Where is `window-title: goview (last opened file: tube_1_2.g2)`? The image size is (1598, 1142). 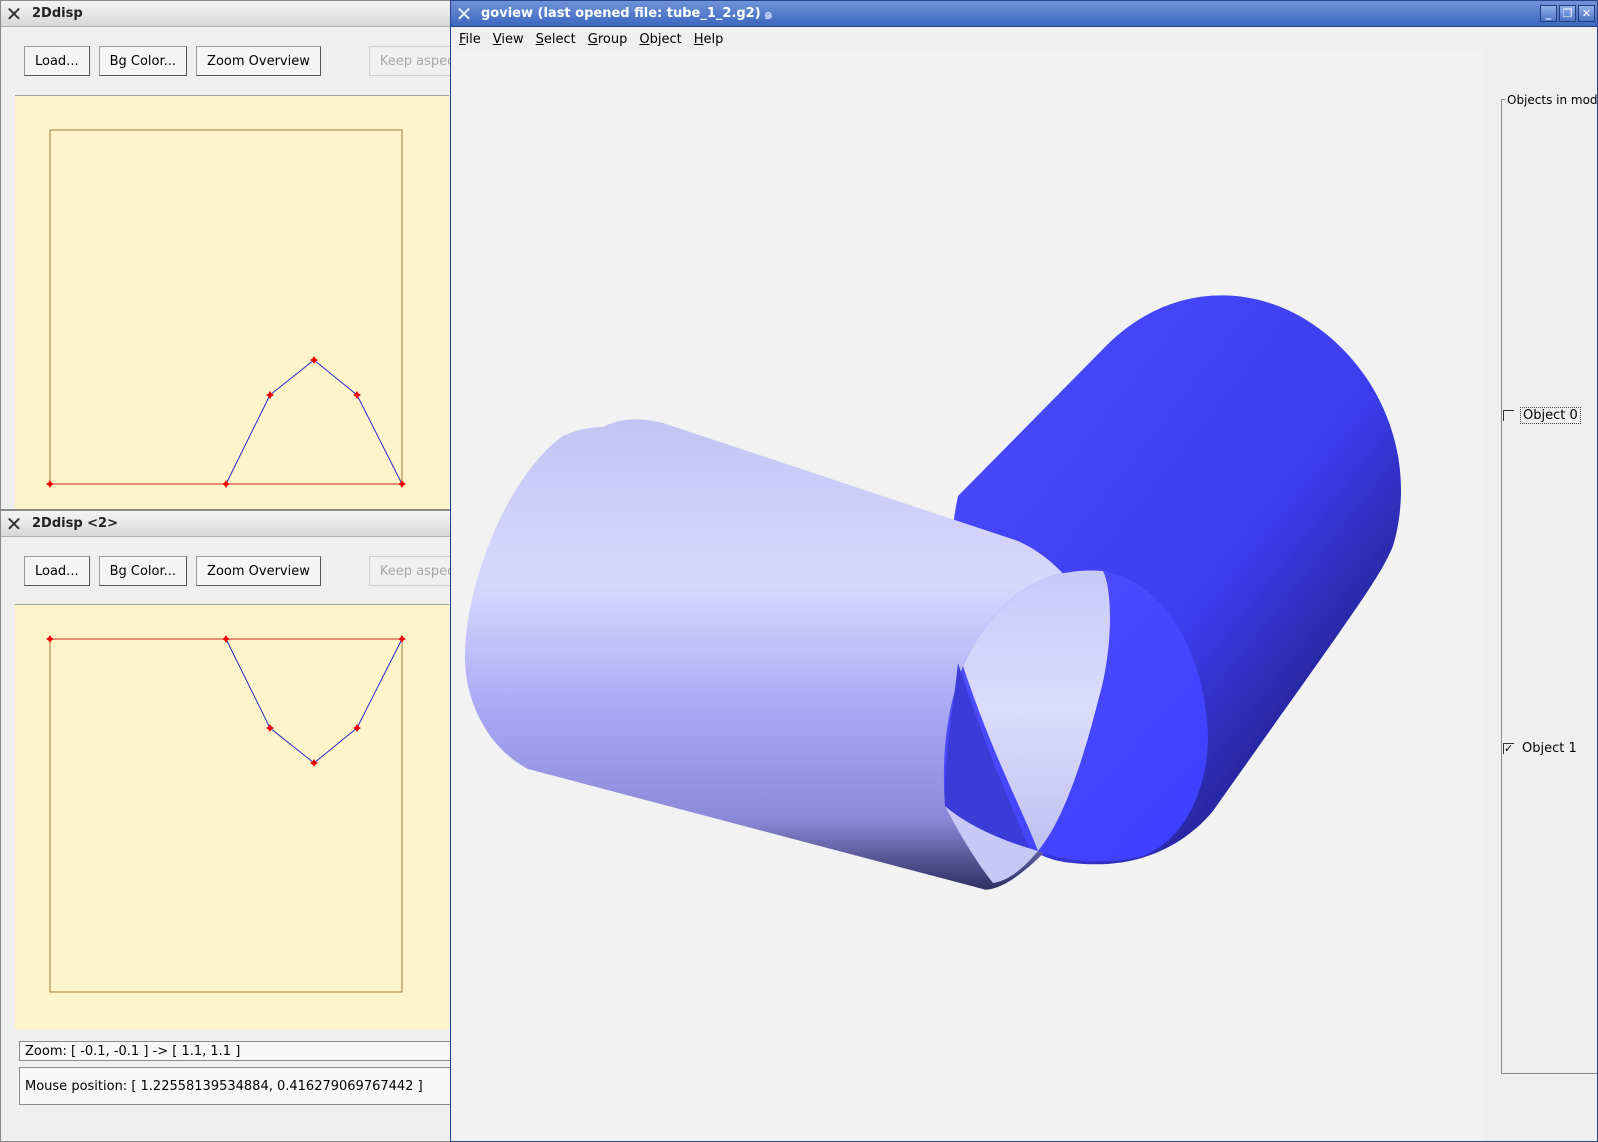 window-title: goview (last opened file: tube_1_2.g2) is located at coordinates (621, 13).